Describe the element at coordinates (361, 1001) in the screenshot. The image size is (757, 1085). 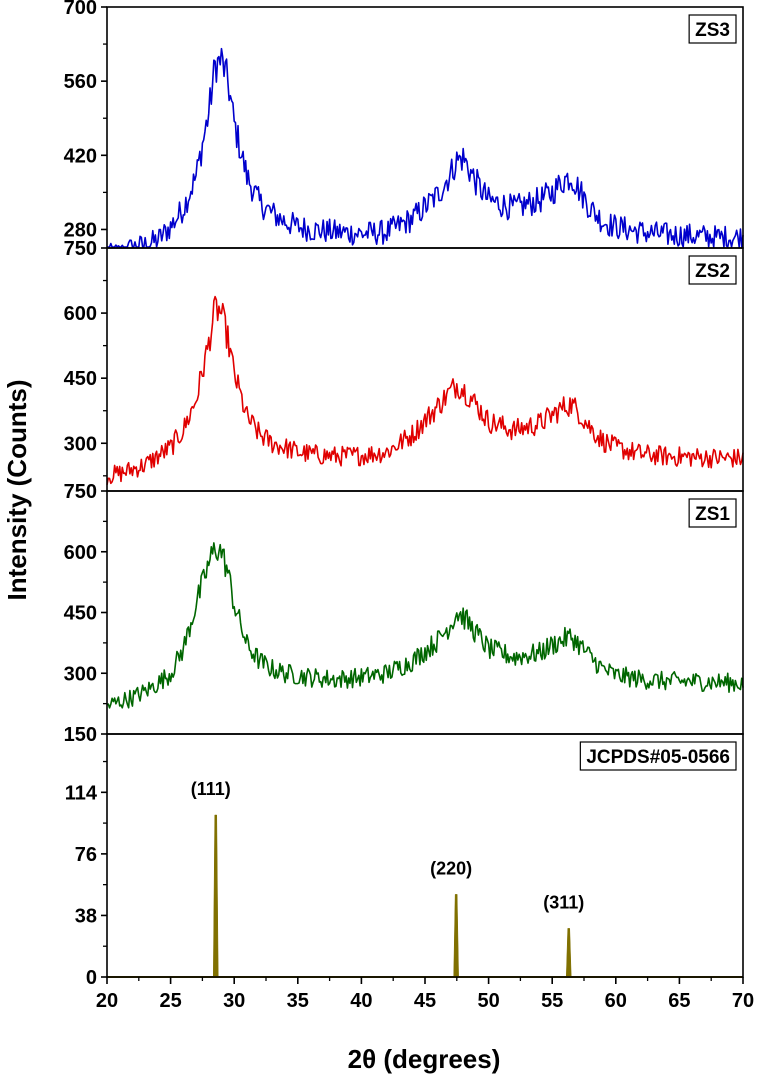
I see `x-tick-label: 40` at that location.